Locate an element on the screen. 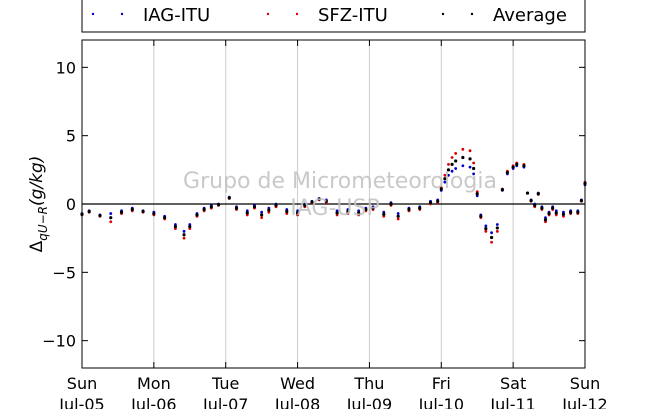 The width and height of the screenshot is (650, 409). x-tick-label-day-0: Sun is located at coordinates (82, 383).